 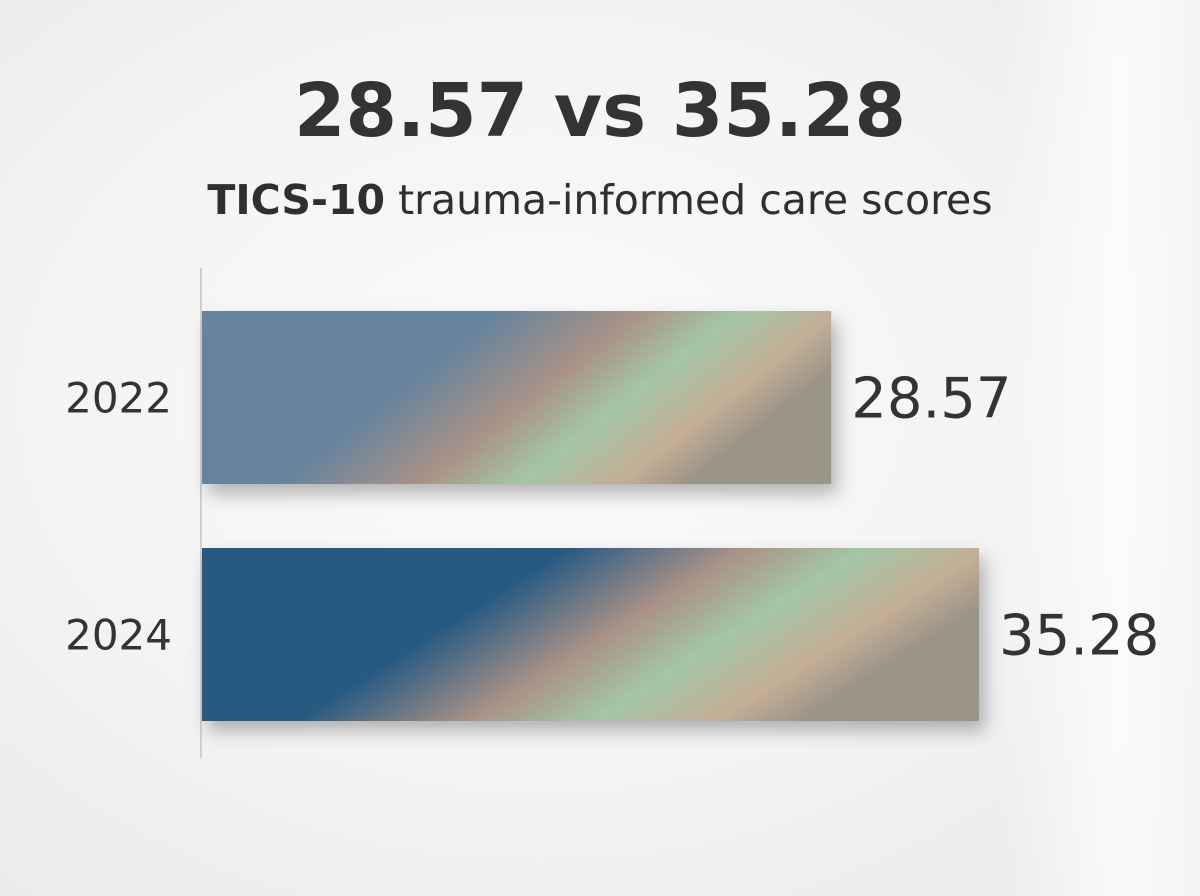 I want to click on bar-2024, so click(x=590, y=634).